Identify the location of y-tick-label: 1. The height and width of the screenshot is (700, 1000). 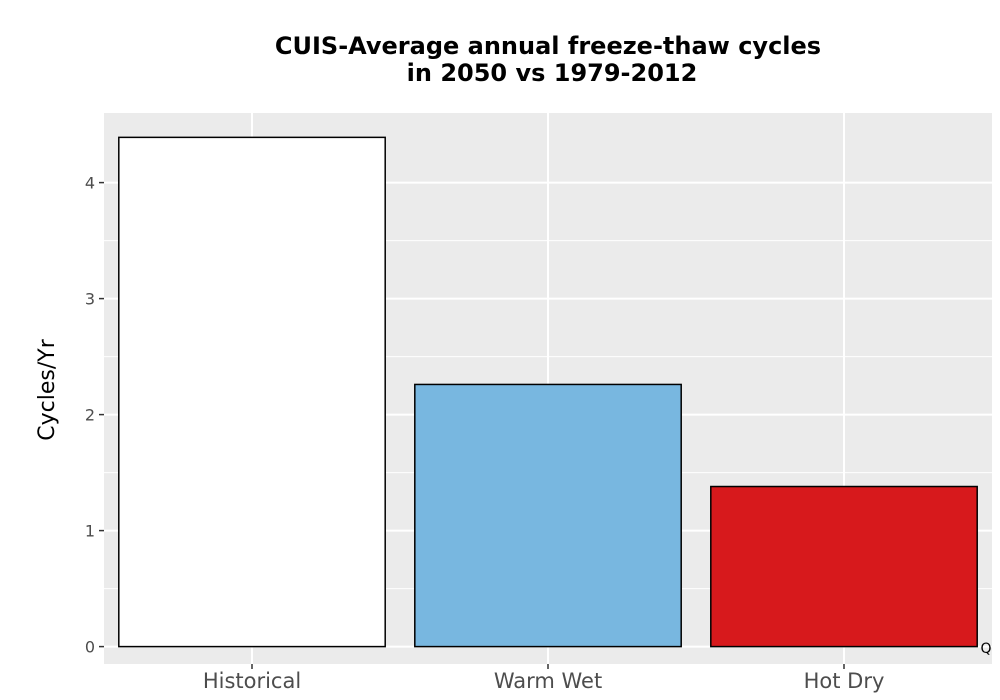
(90, 531).